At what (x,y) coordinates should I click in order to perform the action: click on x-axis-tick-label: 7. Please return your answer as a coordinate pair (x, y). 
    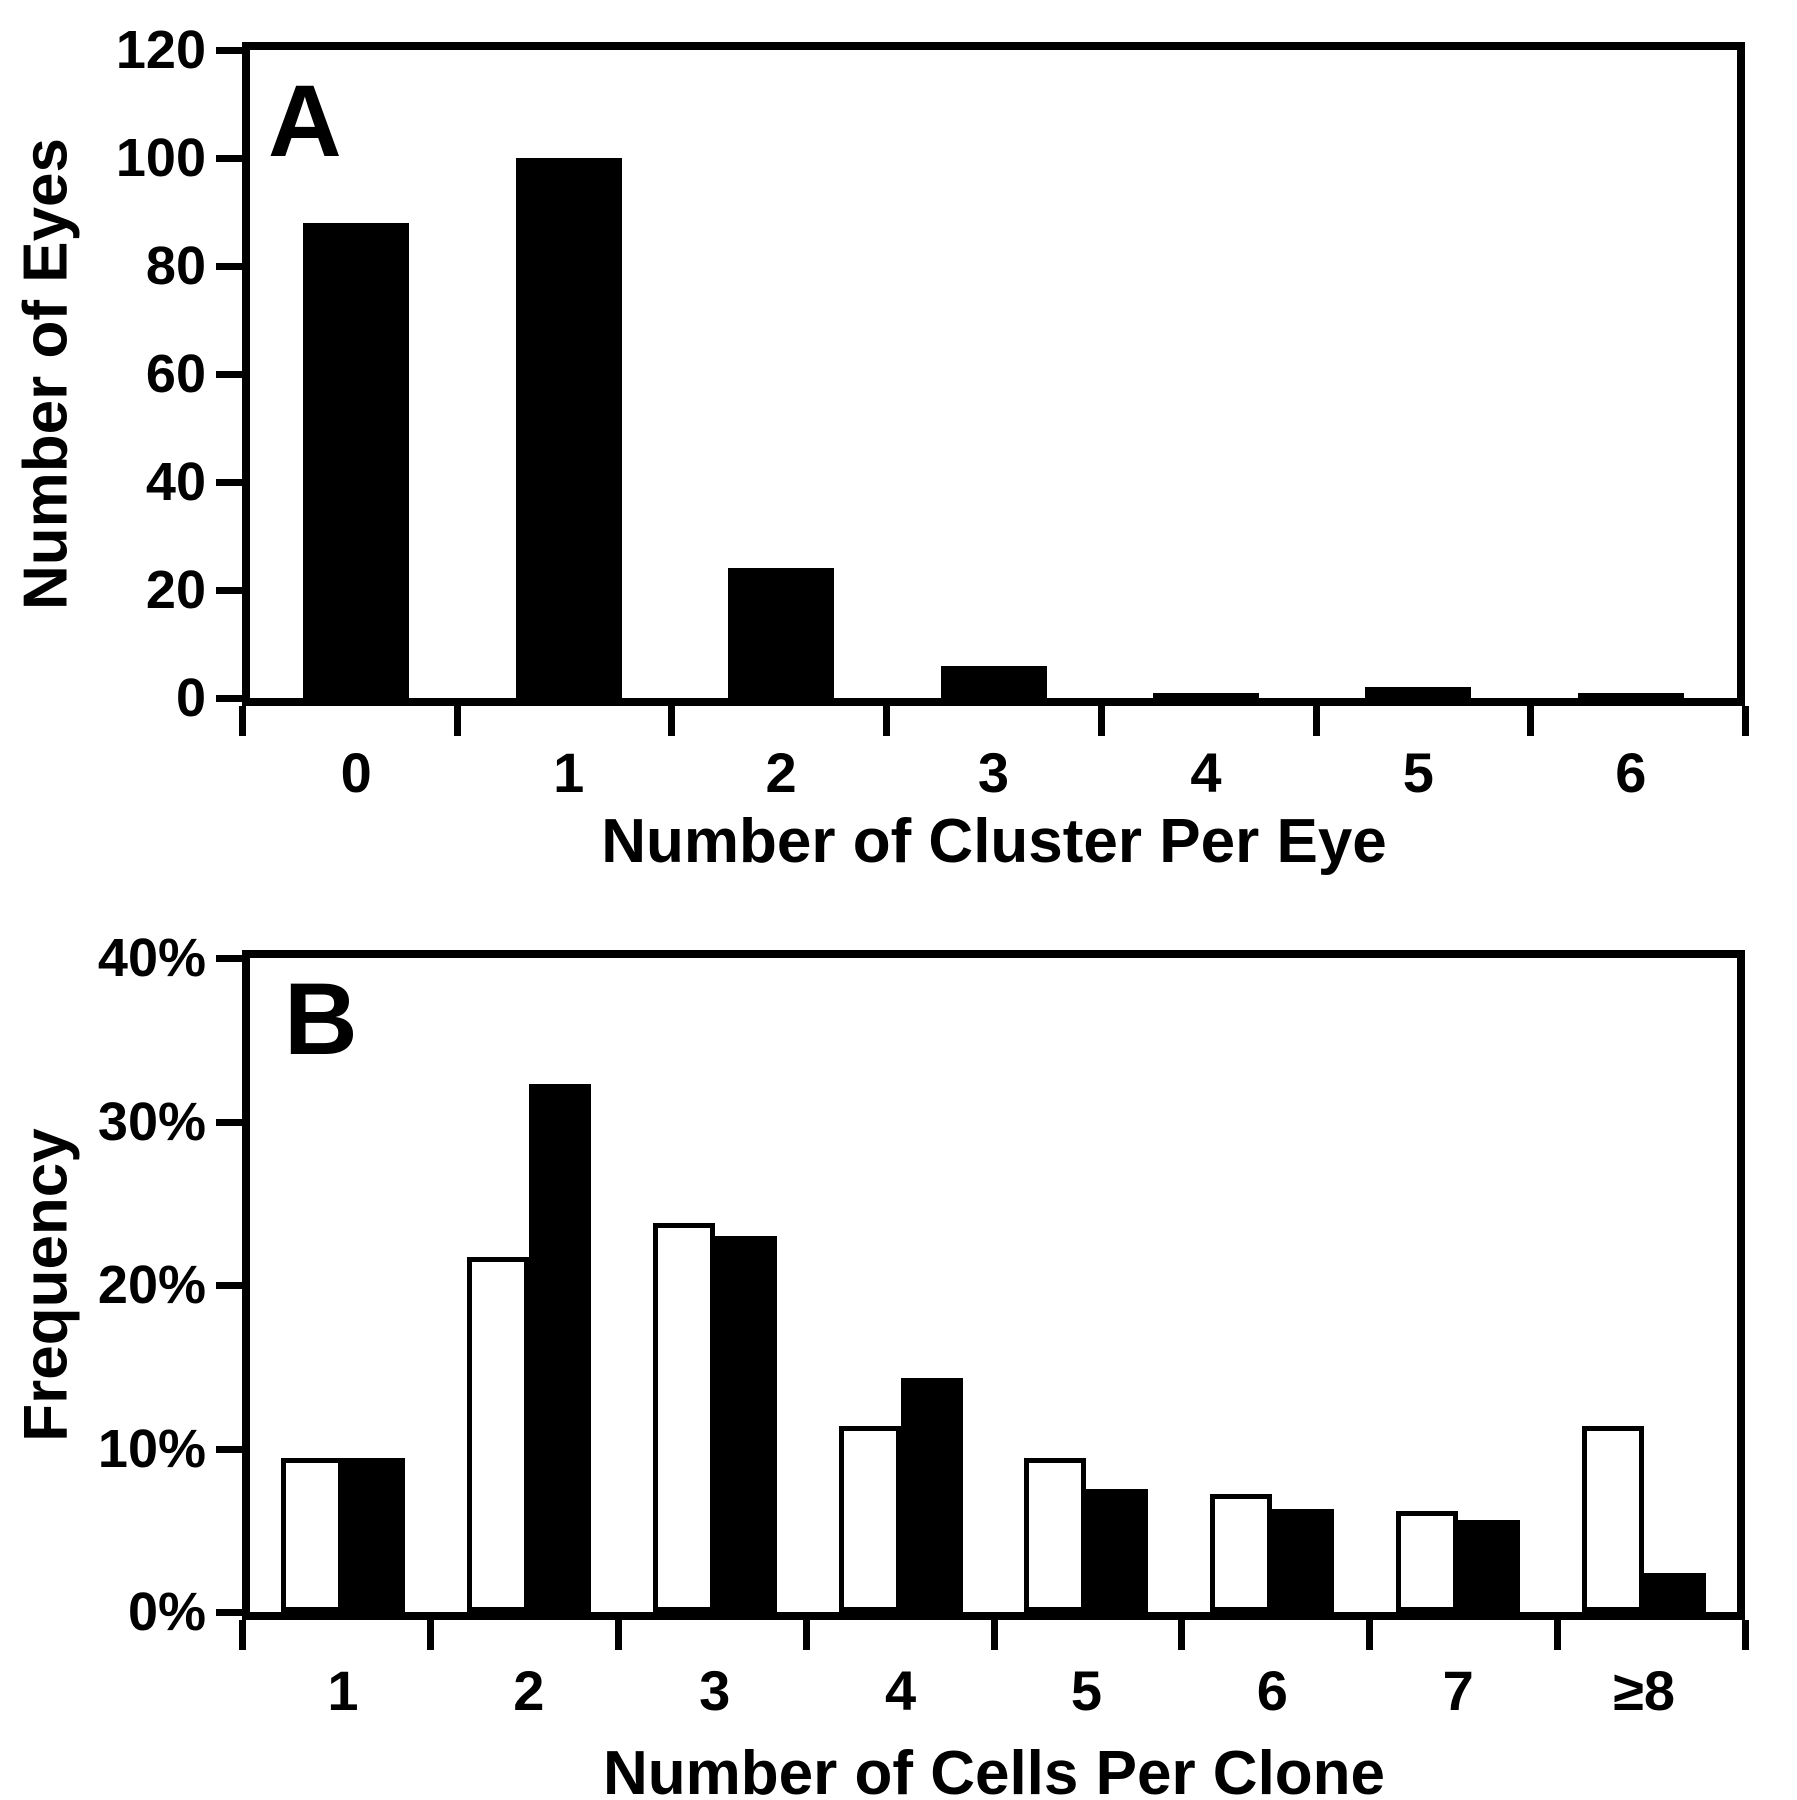
    Looking at the image, I should click on (1458, 1690).